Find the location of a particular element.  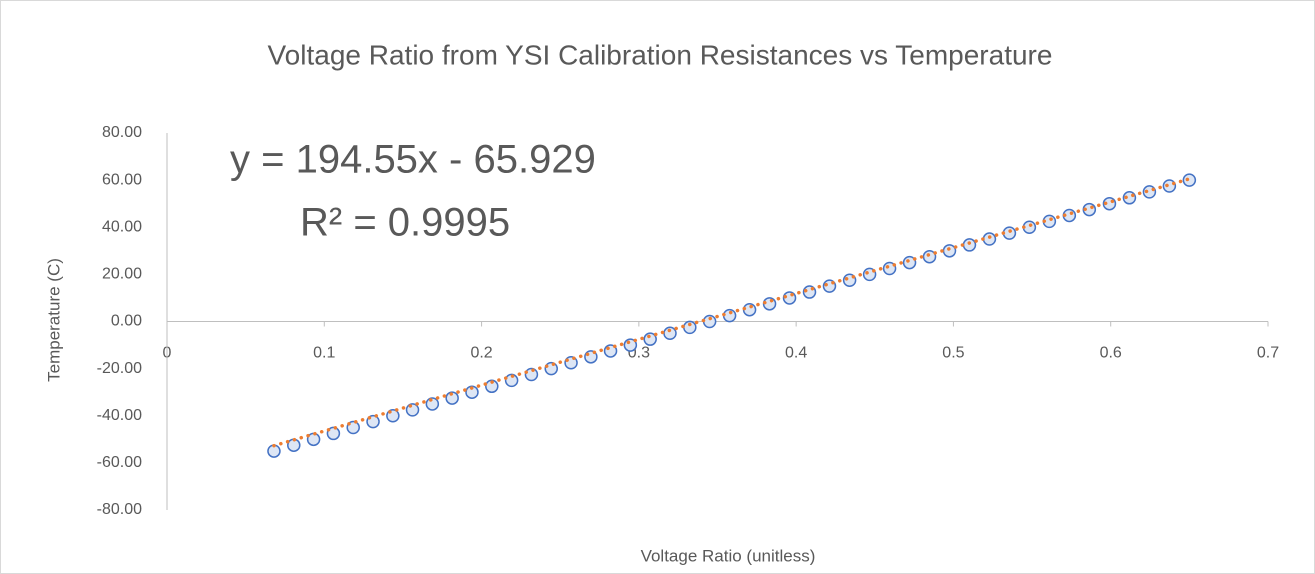

y-tick-label: -40.00 is located at coordinates (119, 415).